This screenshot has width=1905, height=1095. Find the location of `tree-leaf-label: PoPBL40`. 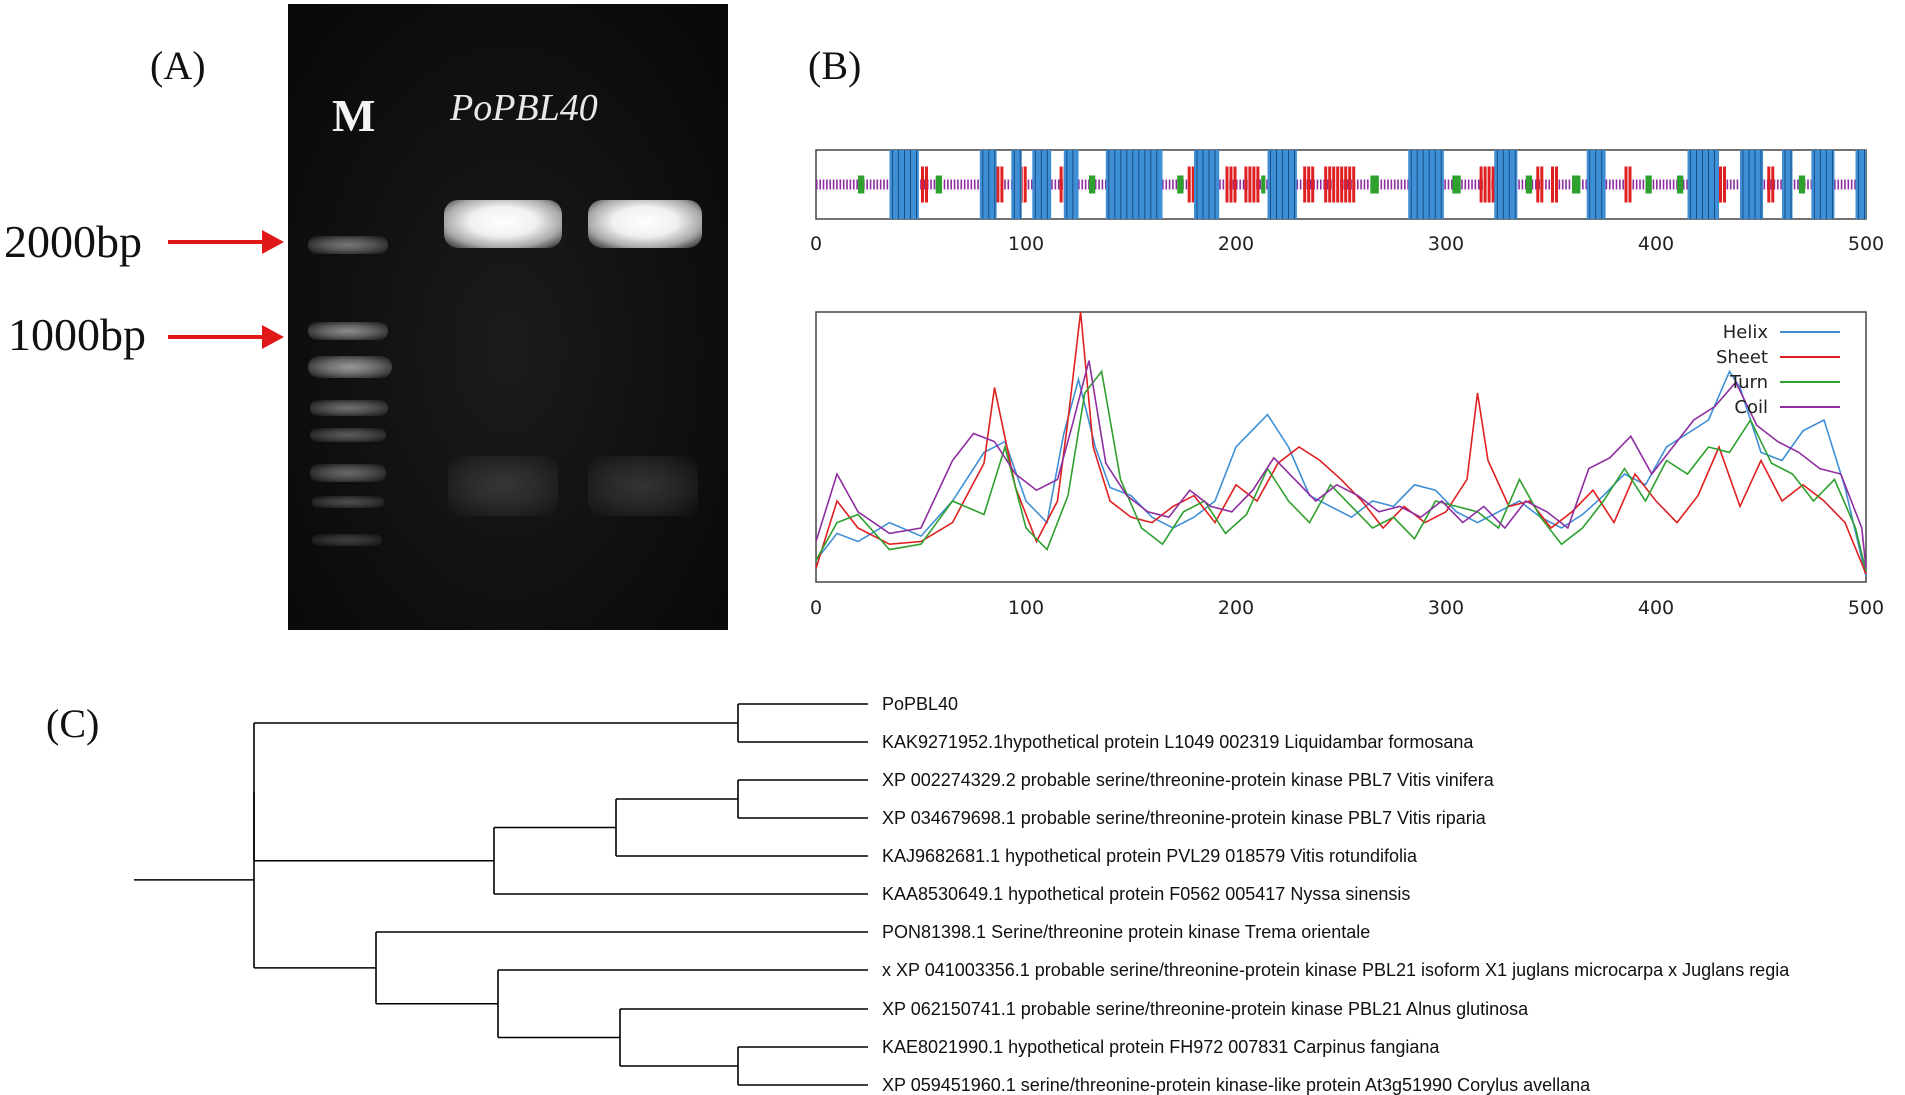

tree-leaf-label: PoPBL40 is located at coordinates (920, 704).